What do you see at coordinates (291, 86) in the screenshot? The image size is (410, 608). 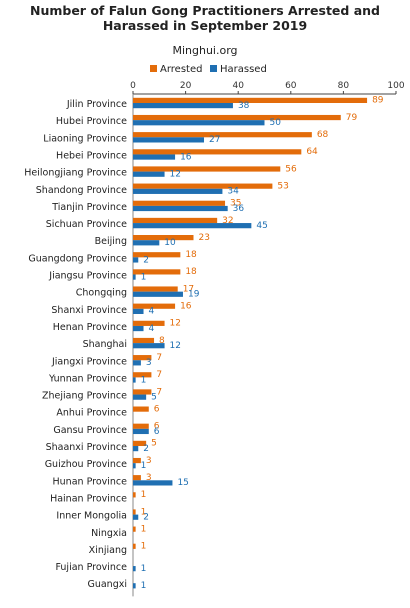 I see `x-tick-label: 60` at bounding box center [291, 86].